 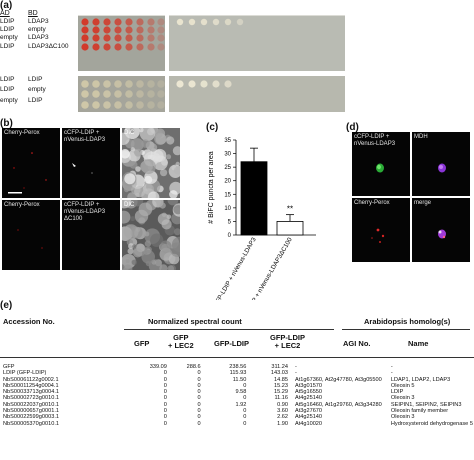 What do you see at coordinates (295, 373) in the screenshot?
I see `cell-agi: -` at bounding box center [295, 373].